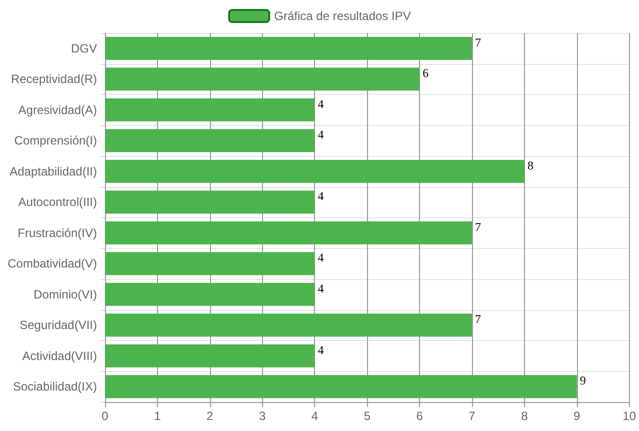  I want to click on x-tick-label: 10, so click(629, 416).